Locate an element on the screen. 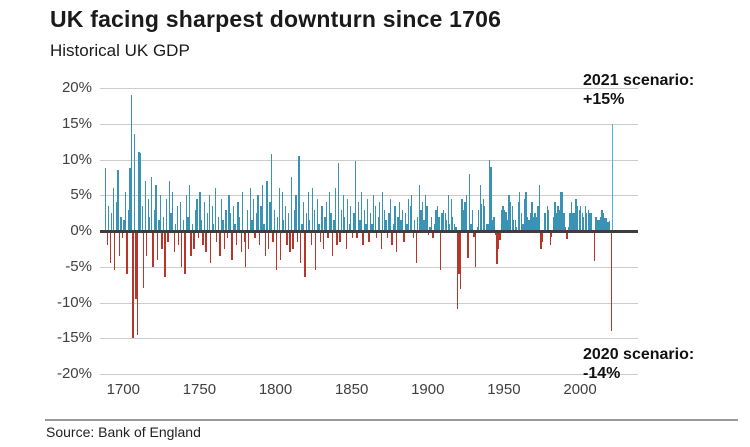 Image resolution: width=750 pixels, height=447 pixels. bar-1910 is located at coordinates (444, 220).